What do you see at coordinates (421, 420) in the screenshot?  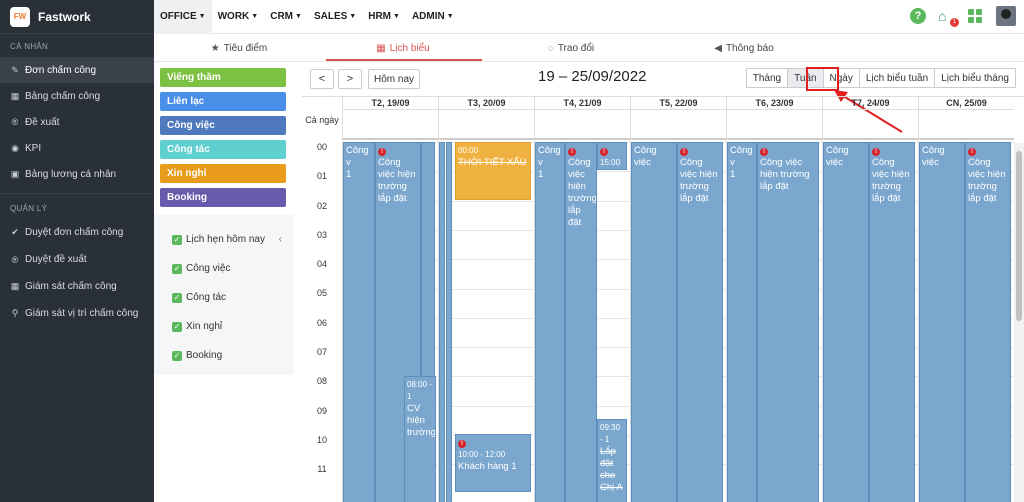 I see `event-title: CV hiện trường` at bounding box center [421, 420].